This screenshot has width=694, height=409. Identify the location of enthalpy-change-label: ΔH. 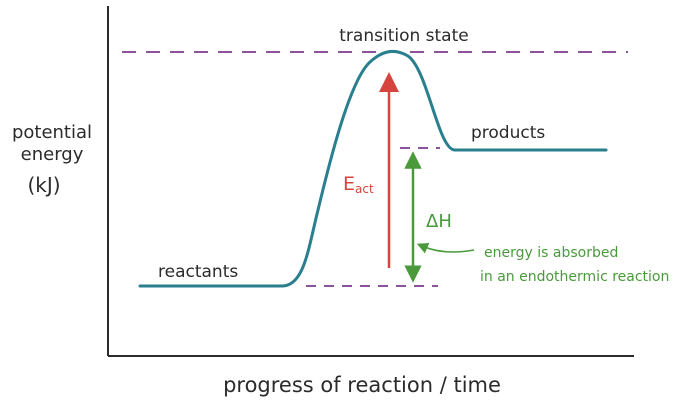
(439, 221).